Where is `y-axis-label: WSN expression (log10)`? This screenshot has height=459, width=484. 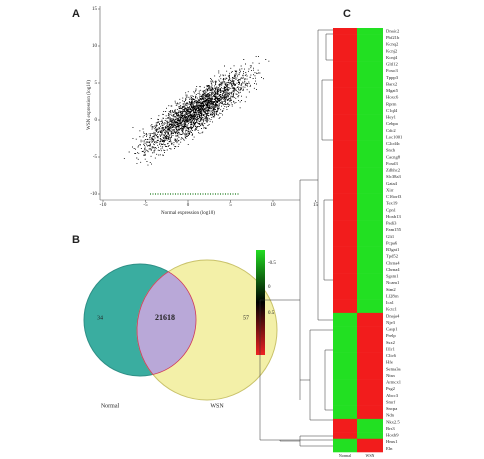
y-axis-label: WSN expression (log10) is located at coordinates (89, 105).